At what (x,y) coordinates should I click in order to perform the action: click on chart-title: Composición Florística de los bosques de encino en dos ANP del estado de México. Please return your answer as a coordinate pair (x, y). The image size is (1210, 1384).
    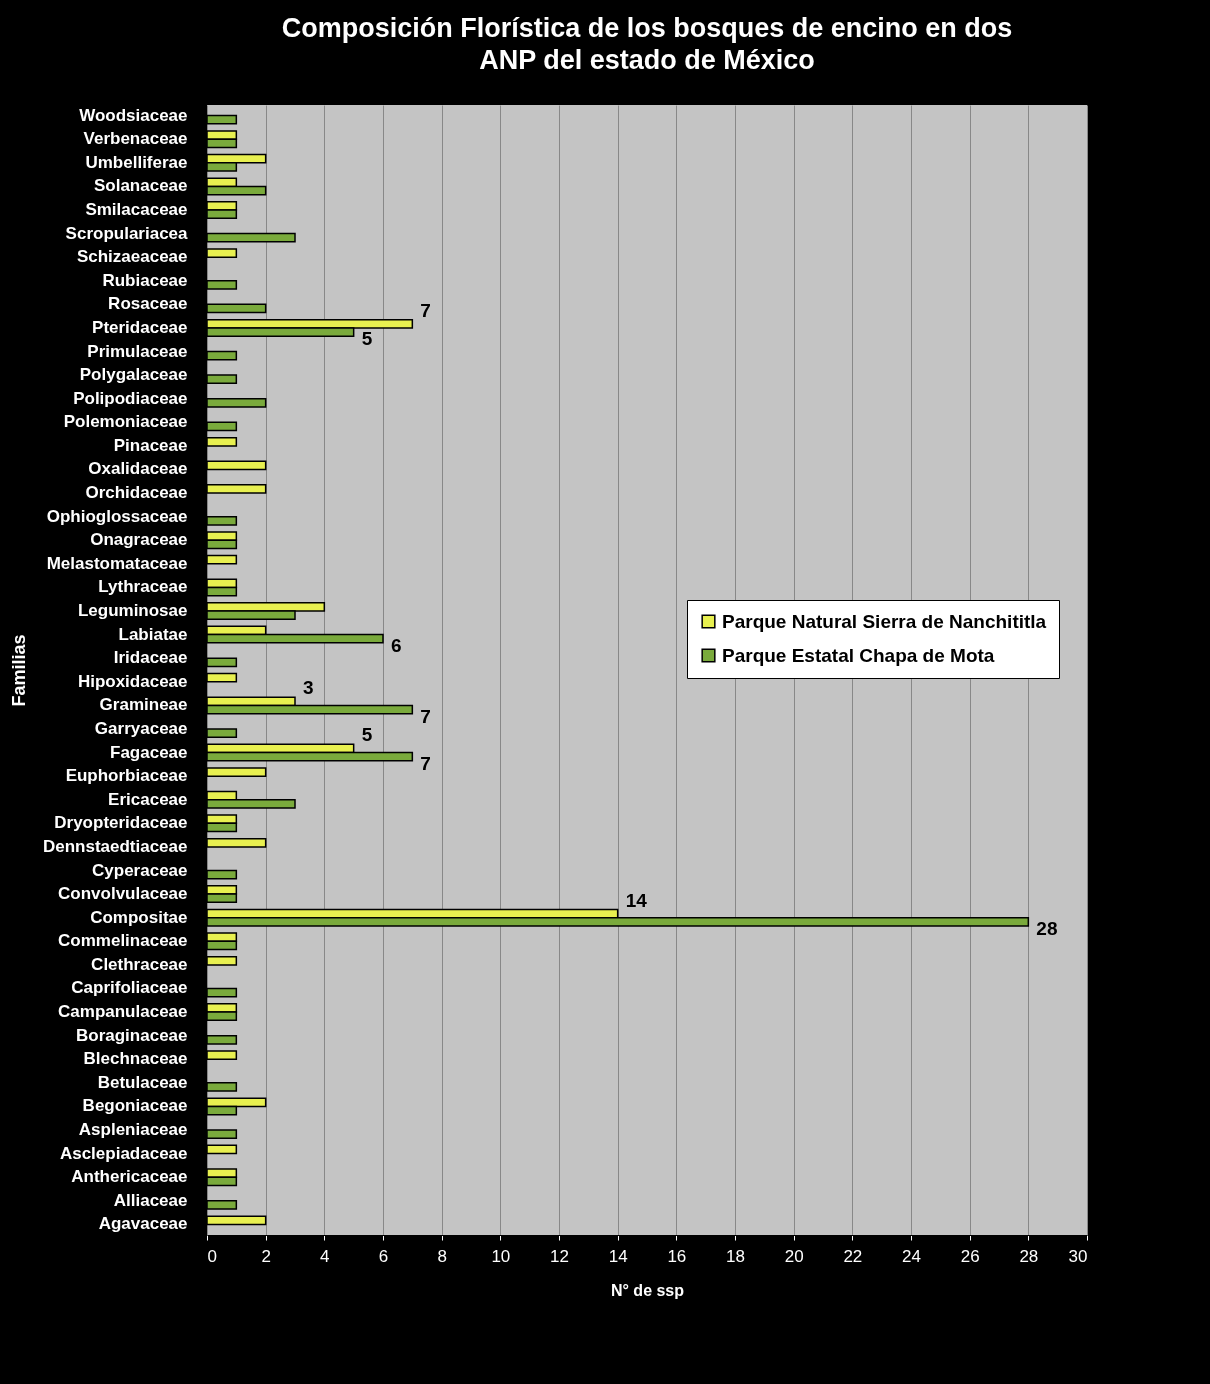
    Looking at the image, I should click on (647, 44).